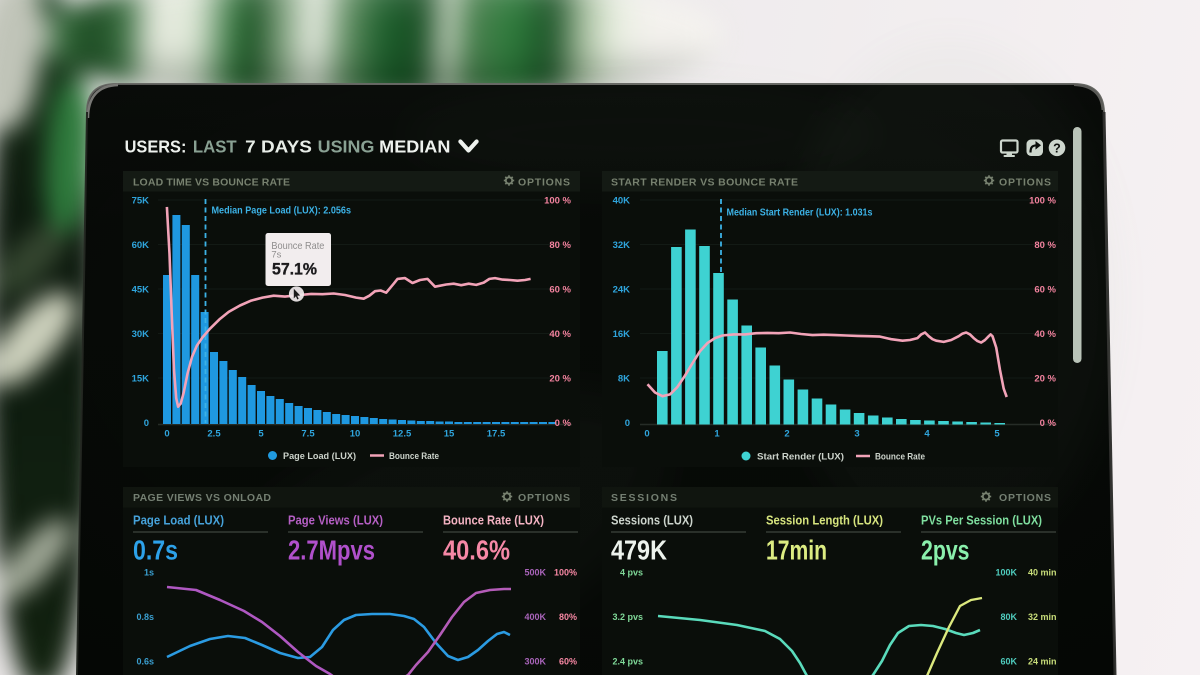  Describe the element at coordinates (796, 550) in the screenshot. I see `svg-text: 17min` at that location.